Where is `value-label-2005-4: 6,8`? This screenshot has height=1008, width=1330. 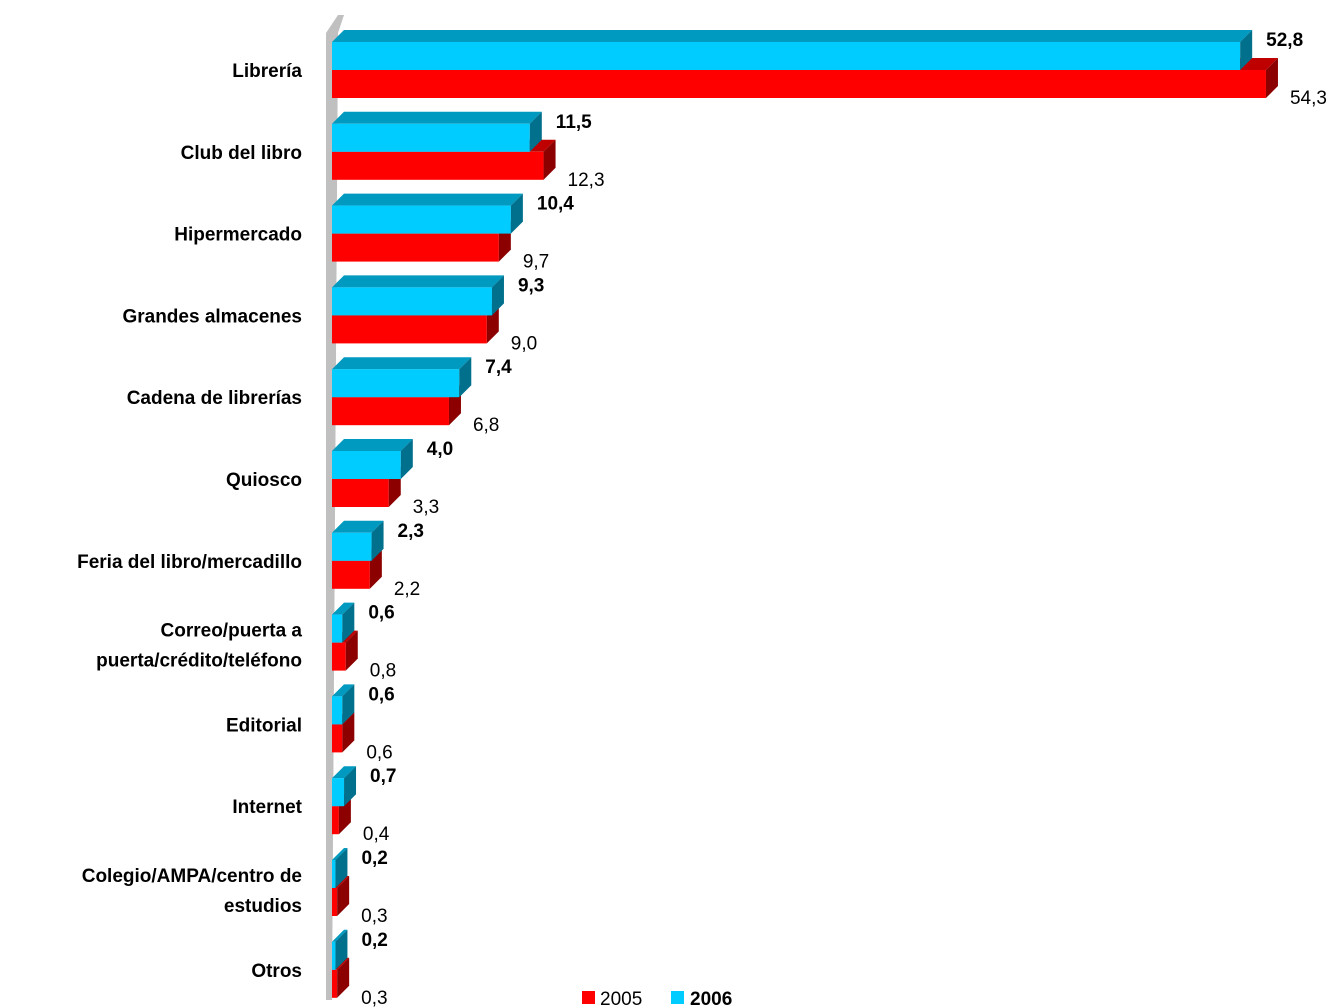
value-label-2005-4: 6,8 is located at coordinates (486, 425).